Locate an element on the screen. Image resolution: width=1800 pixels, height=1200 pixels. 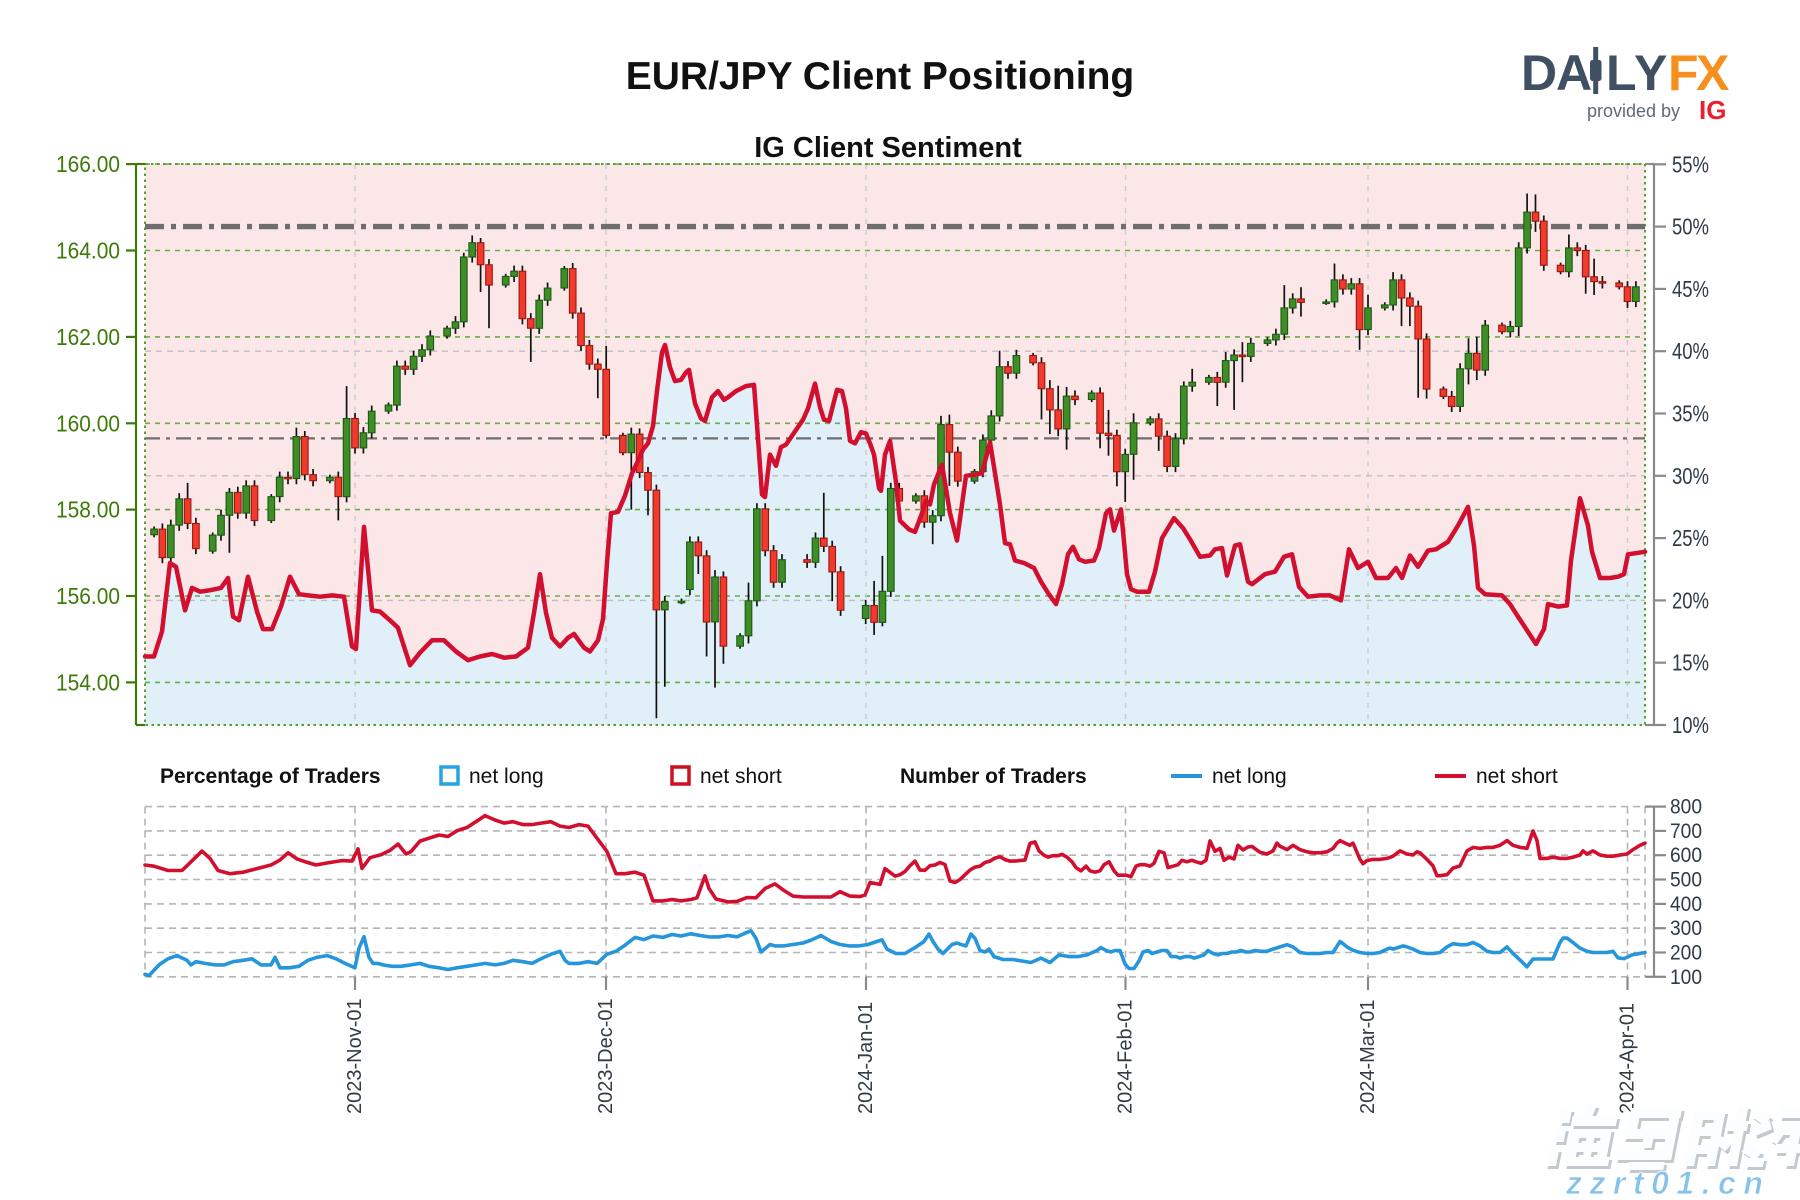
svg-text: Percentage of Traders is located at coordinates (270, 776).